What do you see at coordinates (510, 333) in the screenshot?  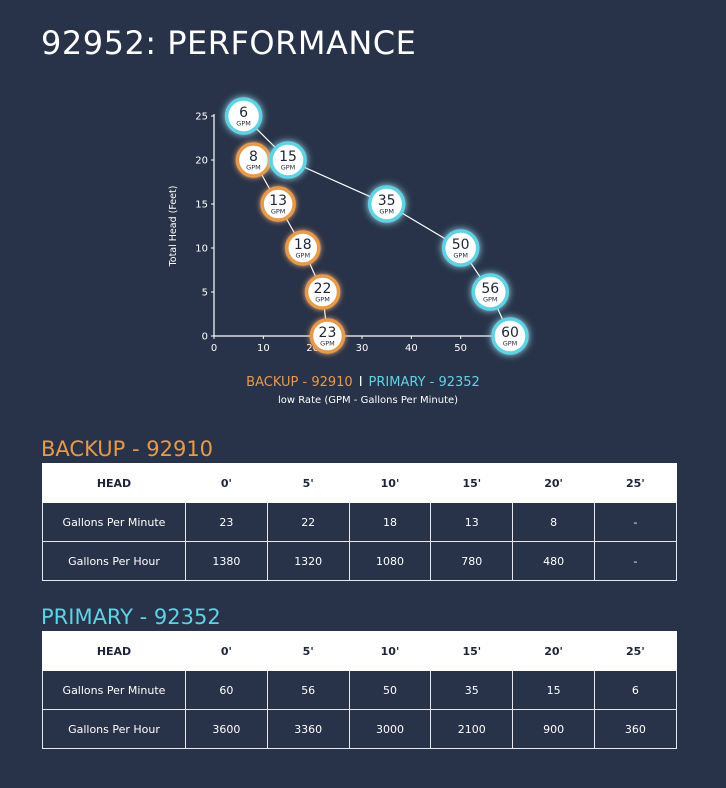 I see `primary-point-value: 60` at bounding box center [510, 333].